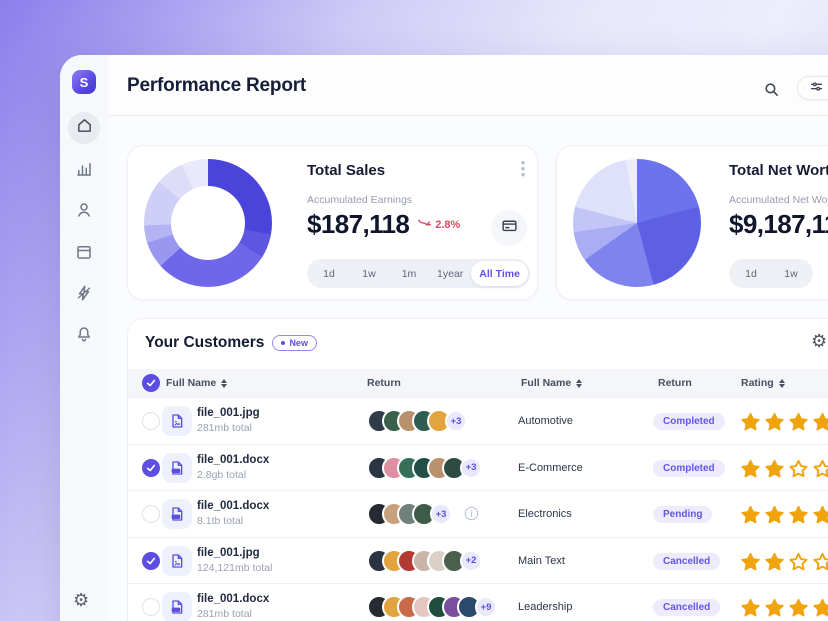  Describe the element at coordinates (499, 273) in the screenshot. I see `time-filter-all-time: All Time` at that location.